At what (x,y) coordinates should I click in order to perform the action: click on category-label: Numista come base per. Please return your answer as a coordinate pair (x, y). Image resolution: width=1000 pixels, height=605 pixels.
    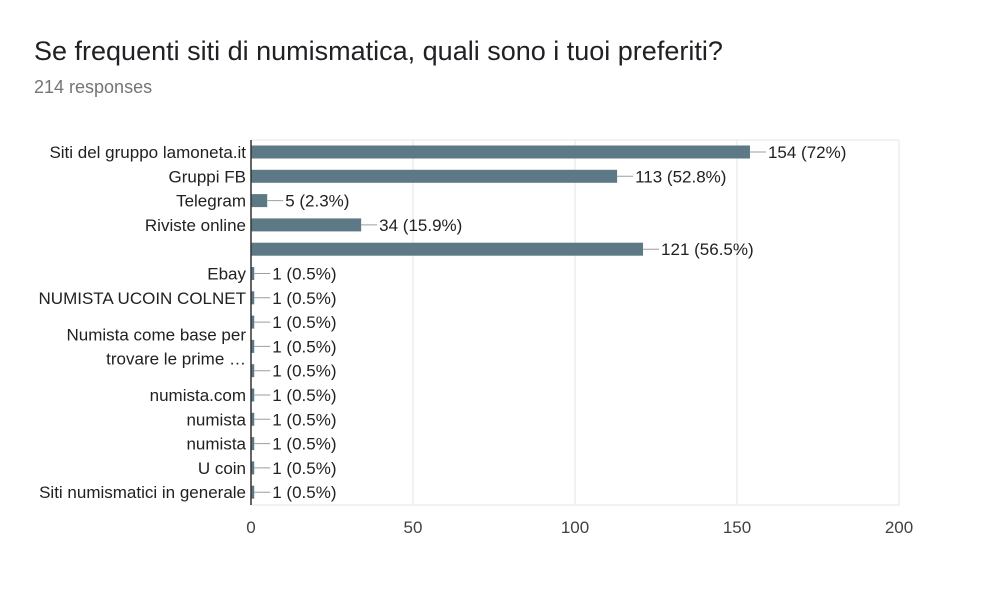
    Looking at the image, I should click on (156, 334).